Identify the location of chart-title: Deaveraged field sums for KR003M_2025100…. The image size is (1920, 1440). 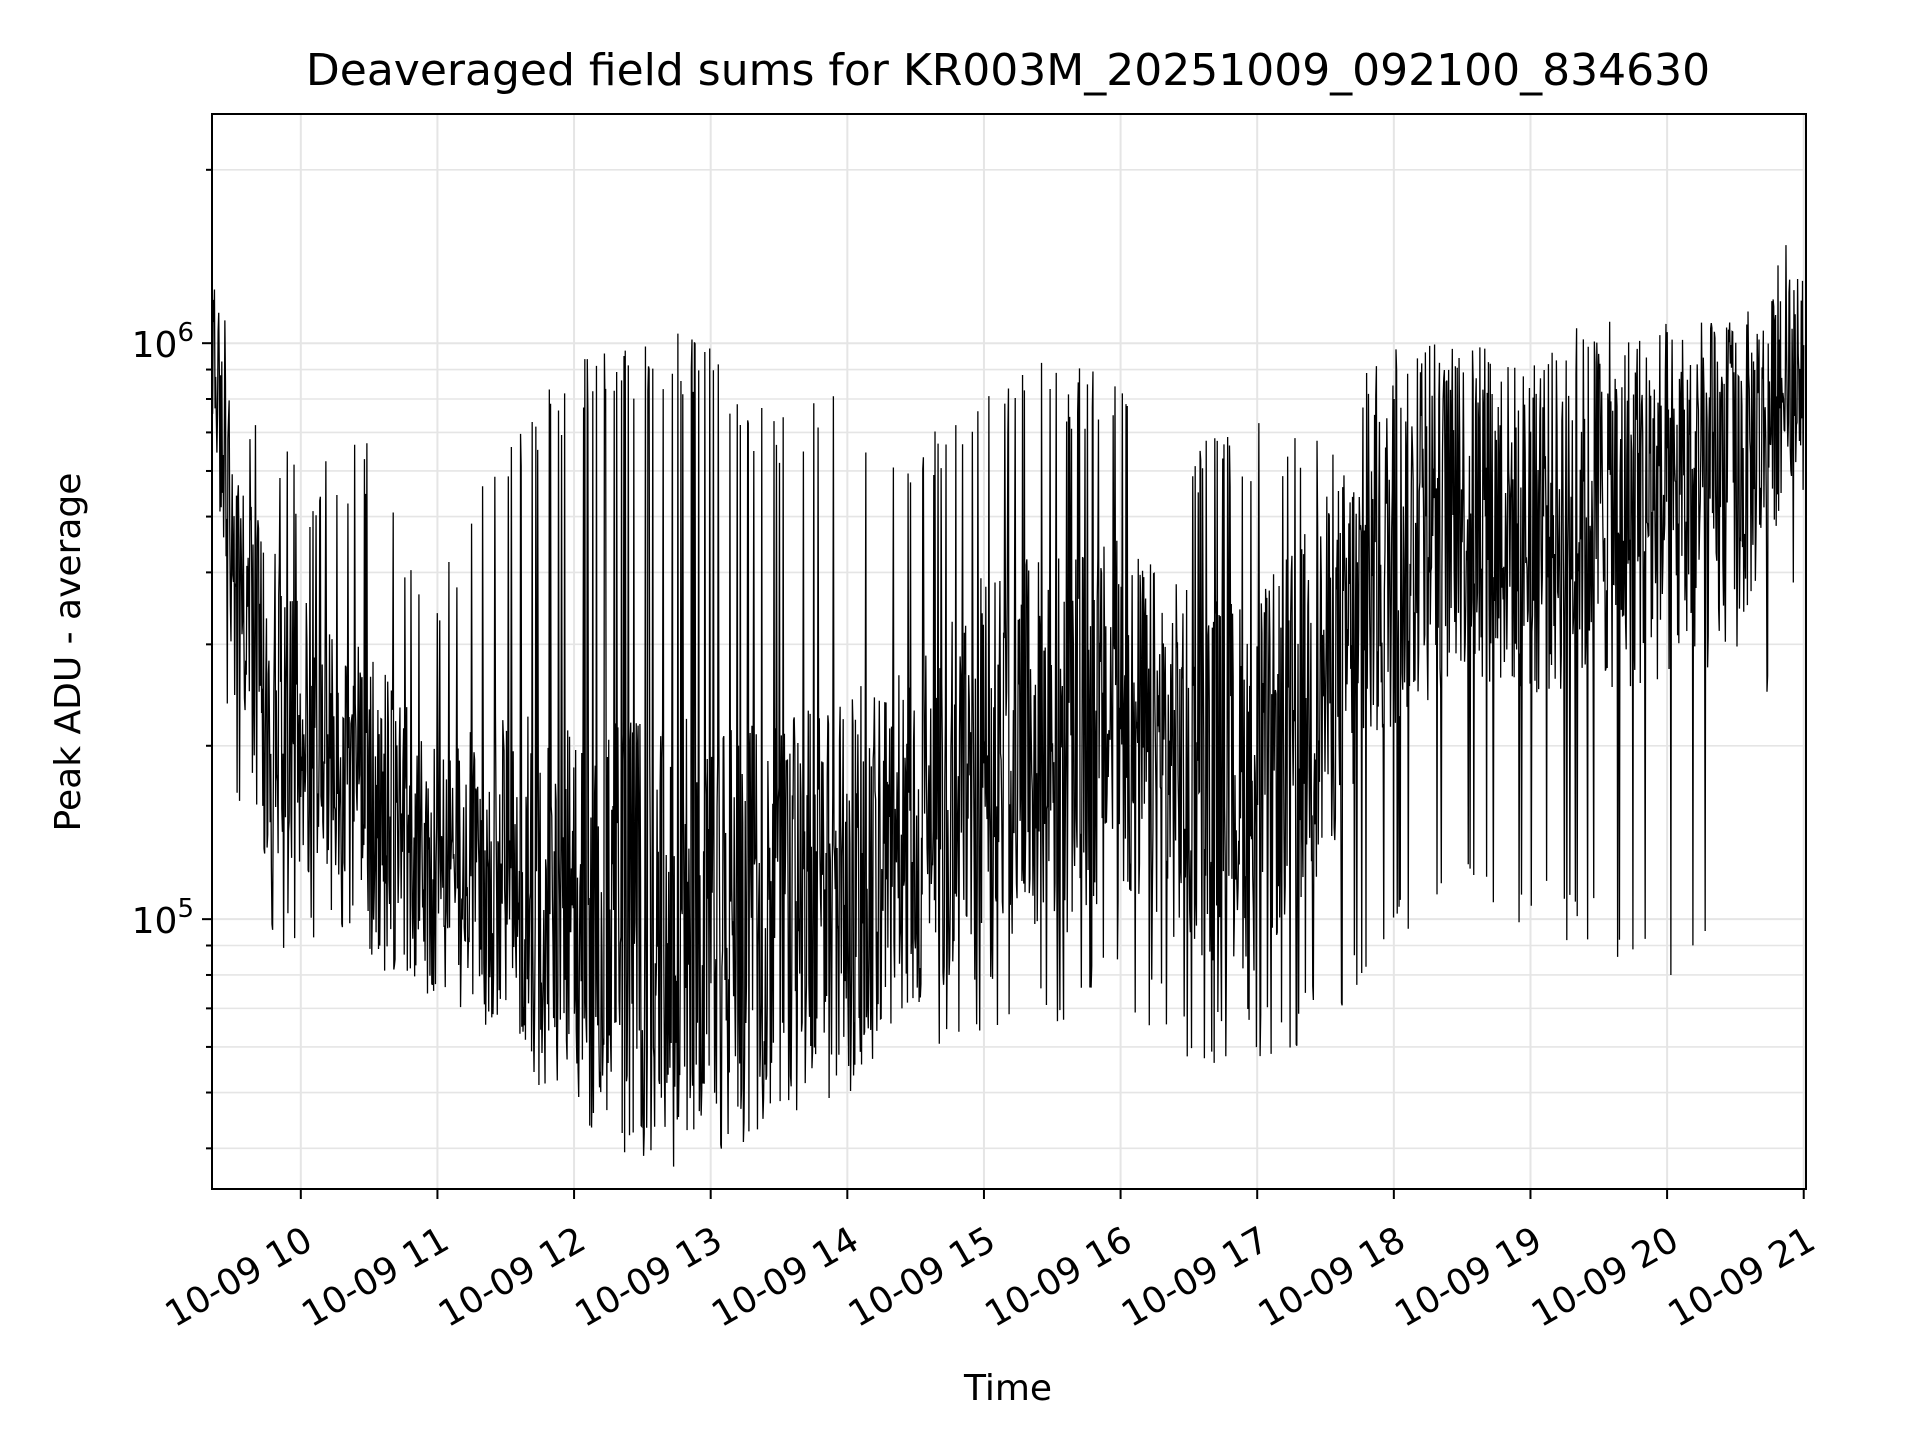
(1008, 70).